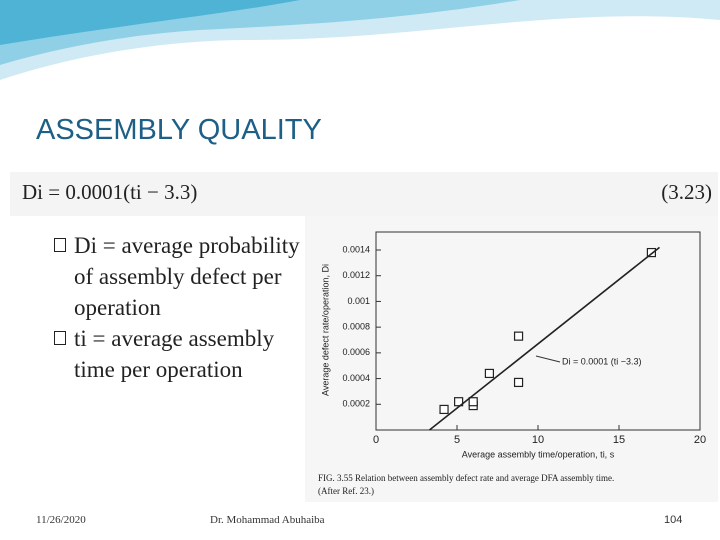 The height and width of the screenshot is (540, 720). I want to click on page-number: 104, so click(673, 520).